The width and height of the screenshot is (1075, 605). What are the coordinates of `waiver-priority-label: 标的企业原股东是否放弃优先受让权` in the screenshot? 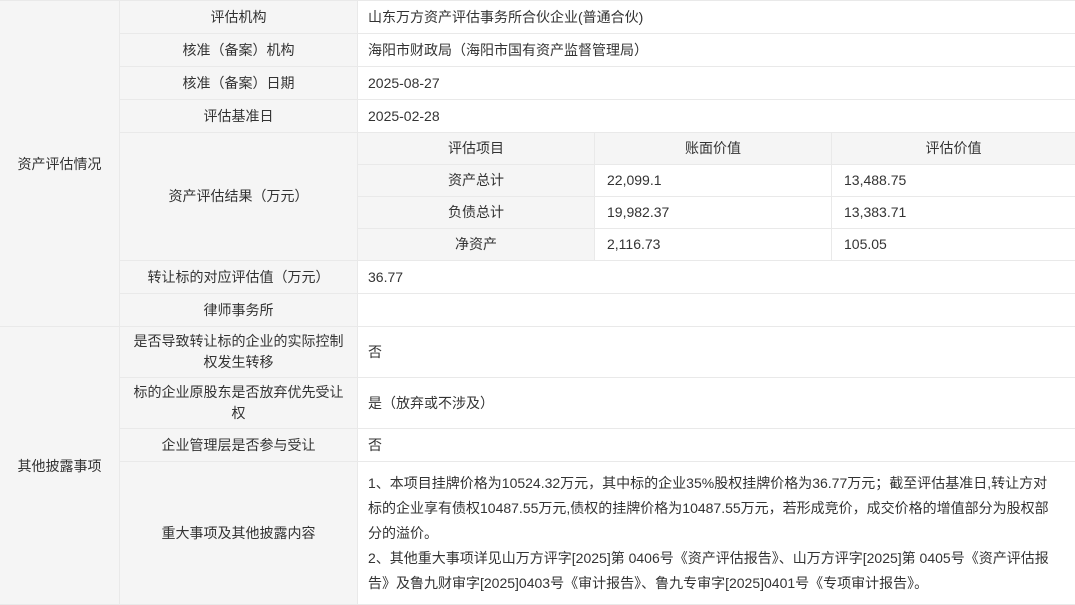 It's located at (239, 403).